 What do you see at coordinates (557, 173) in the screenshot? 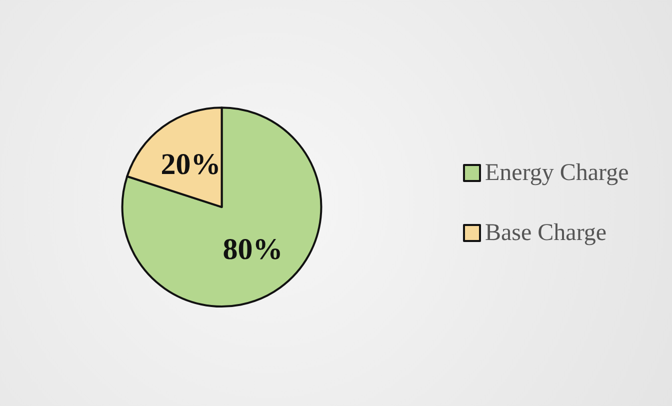
I see `legend-label: Energy Charge` at bounding box center [557, 173].